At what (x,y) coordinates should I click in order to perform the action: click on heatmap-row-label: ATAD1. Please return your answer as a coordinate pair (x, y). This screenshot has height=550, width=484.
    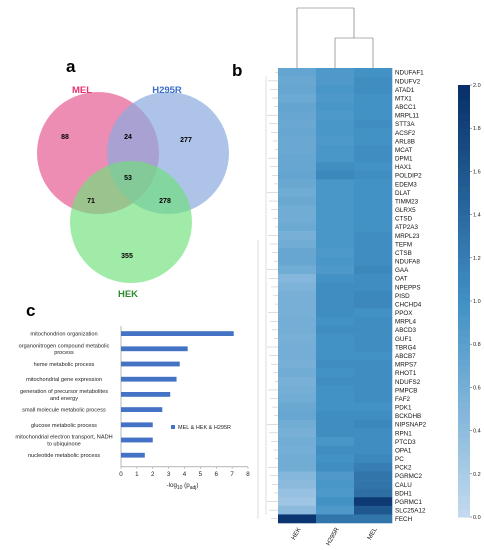
    Looking at the image, I should click on (405, 90).